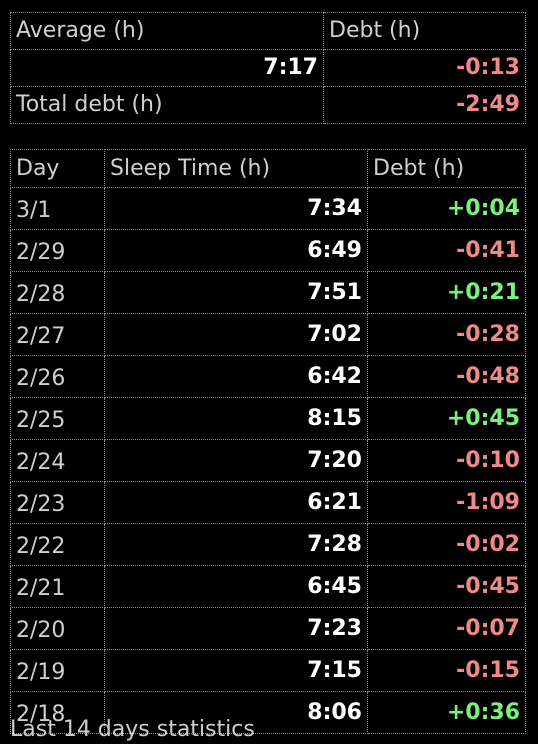  Describe the element at coordinates (57, 460) in the screenshot. I see `day-cell: 2/24` at that location.